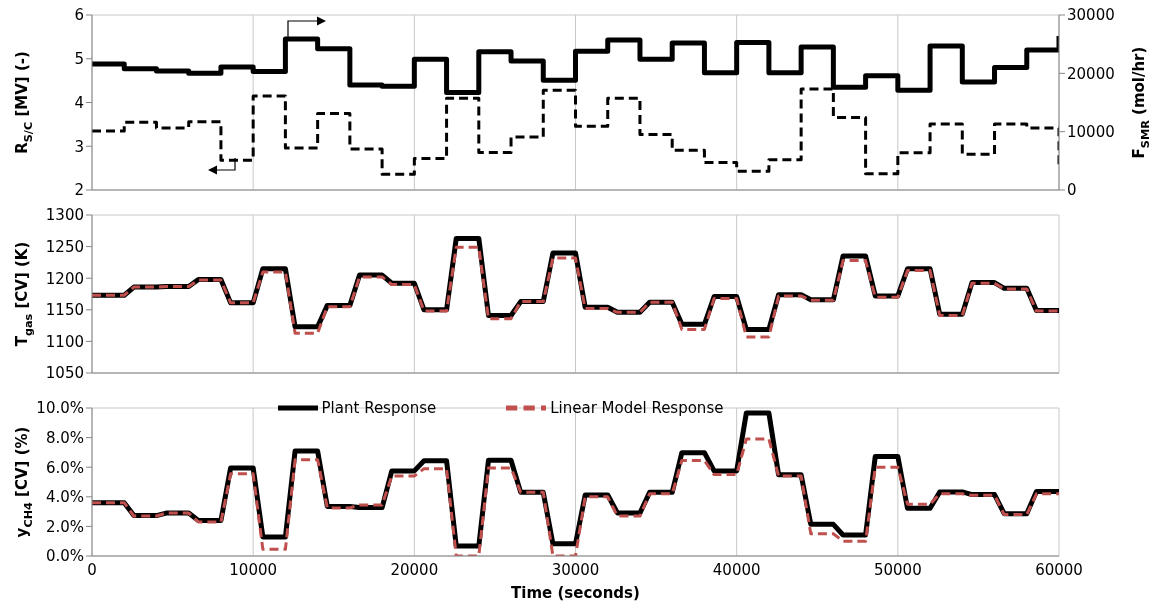 This screenshot has width=1161, height=608. I want to click on y2-tick-label: 10000, so click(1091, 131).